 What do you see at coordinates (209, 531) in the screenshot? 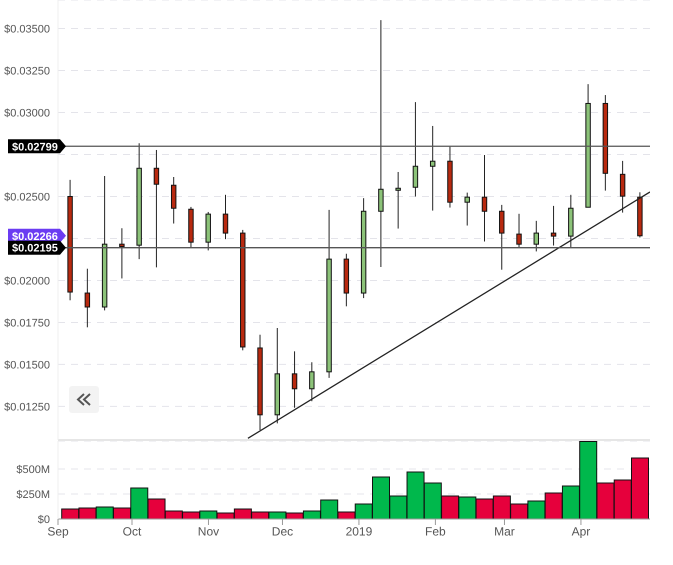
I see `x-tick-label: Nov` at bounding box center [209, 531].